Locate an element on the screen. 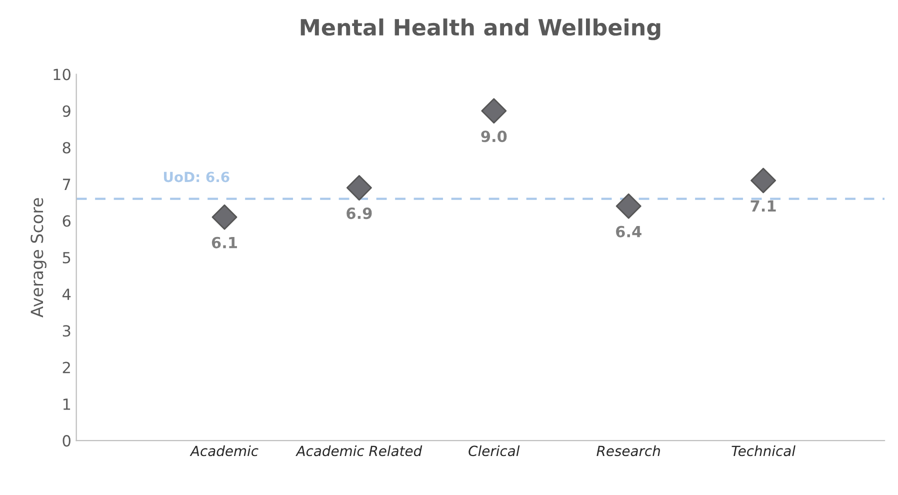  x-tick-label: Academic is located at coordinates (224, 450).